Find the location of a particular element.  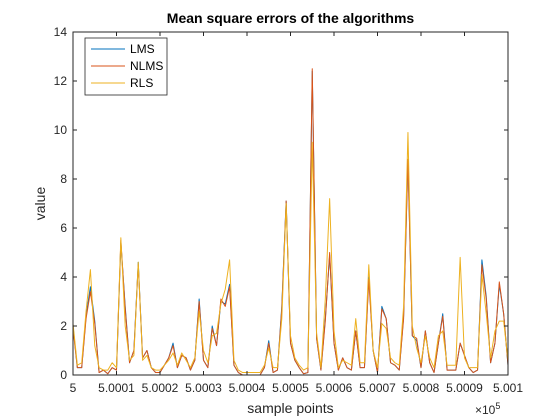

x-tick-label: 5.0001 is located at coordinates (116, 388).